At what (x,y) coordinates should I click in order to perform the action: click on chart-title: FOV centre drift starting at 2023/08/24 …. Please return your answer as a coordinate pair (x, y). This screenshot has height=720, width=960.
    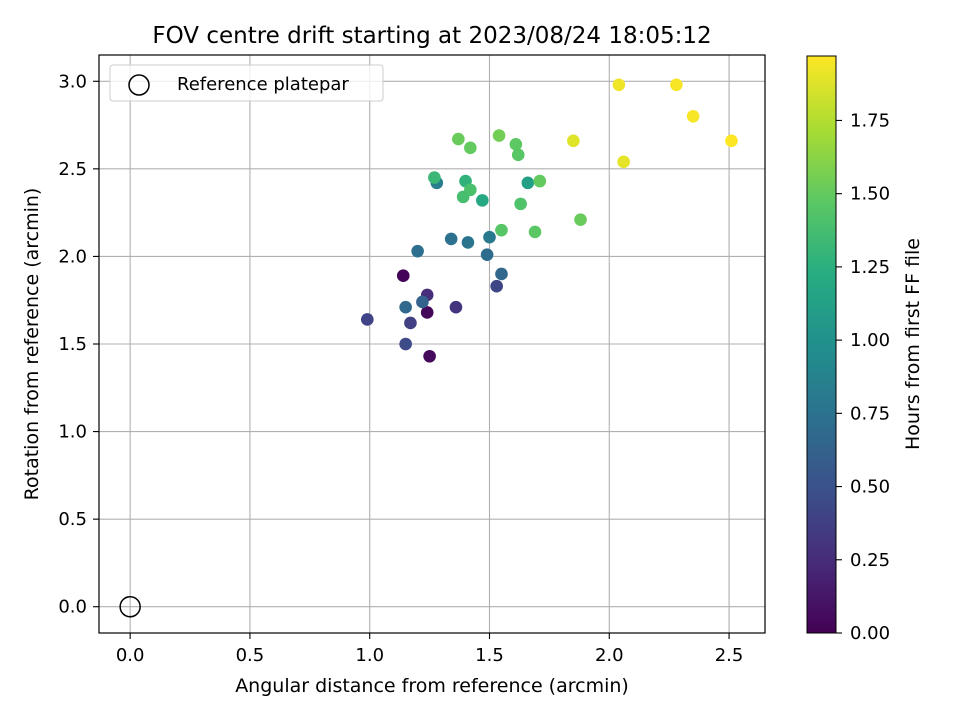
    Looking at the image, I should click on (431, 36).